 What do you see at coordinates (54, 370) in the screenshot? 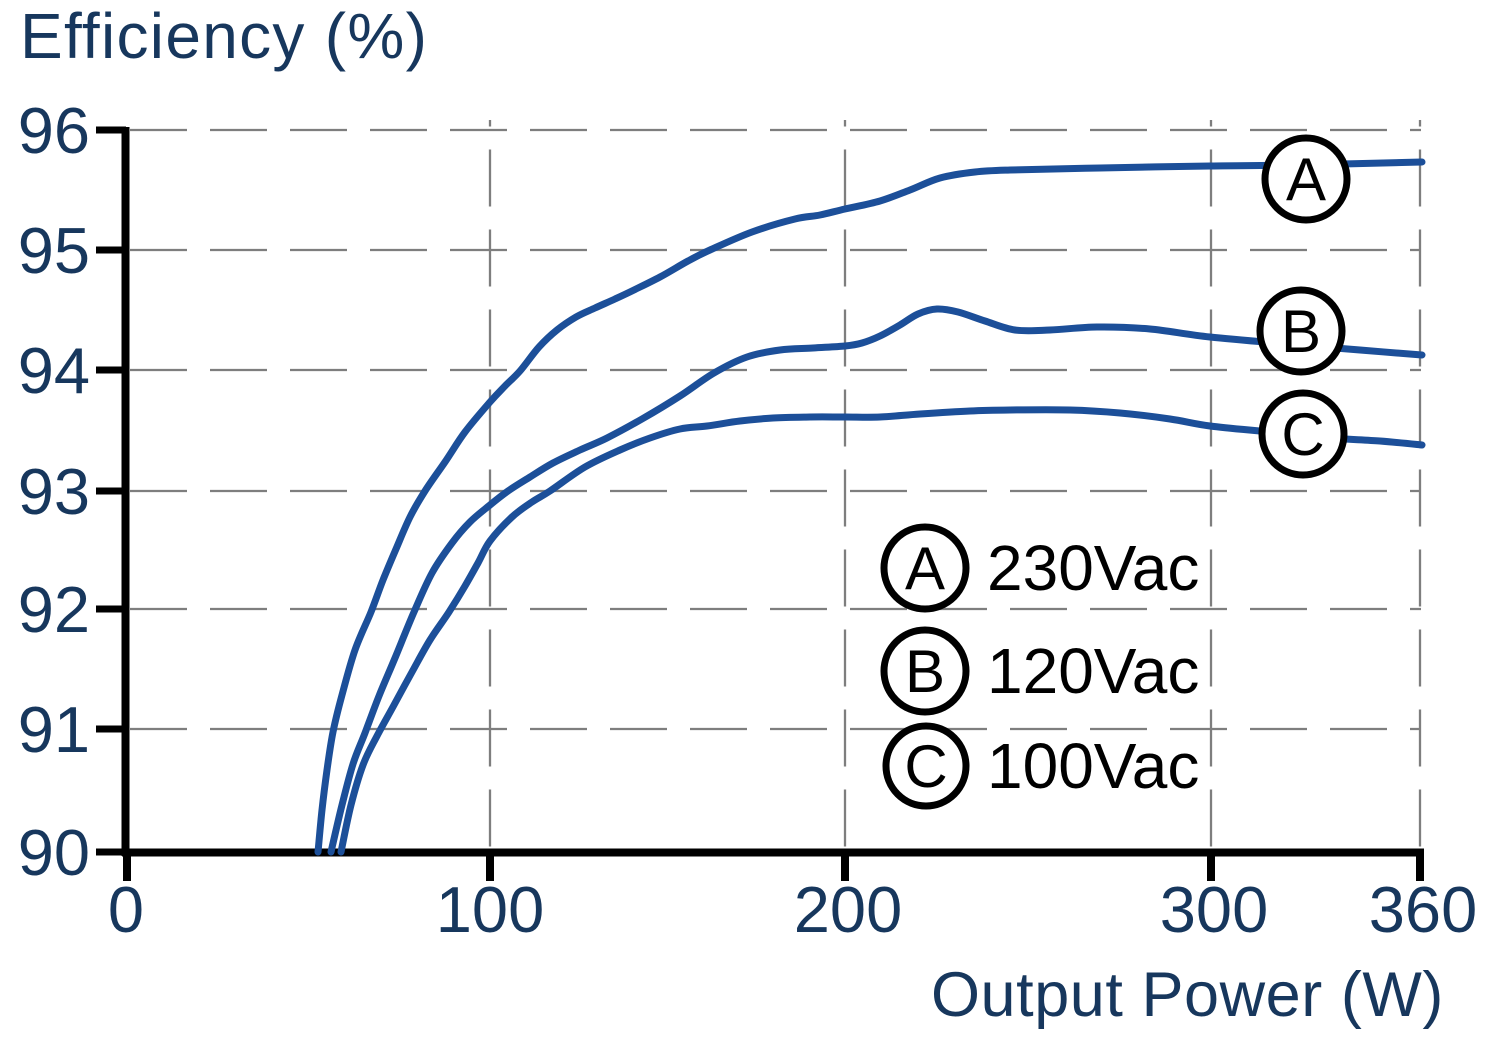
I see `svg-text: 94` at bounding box center [54, 370].